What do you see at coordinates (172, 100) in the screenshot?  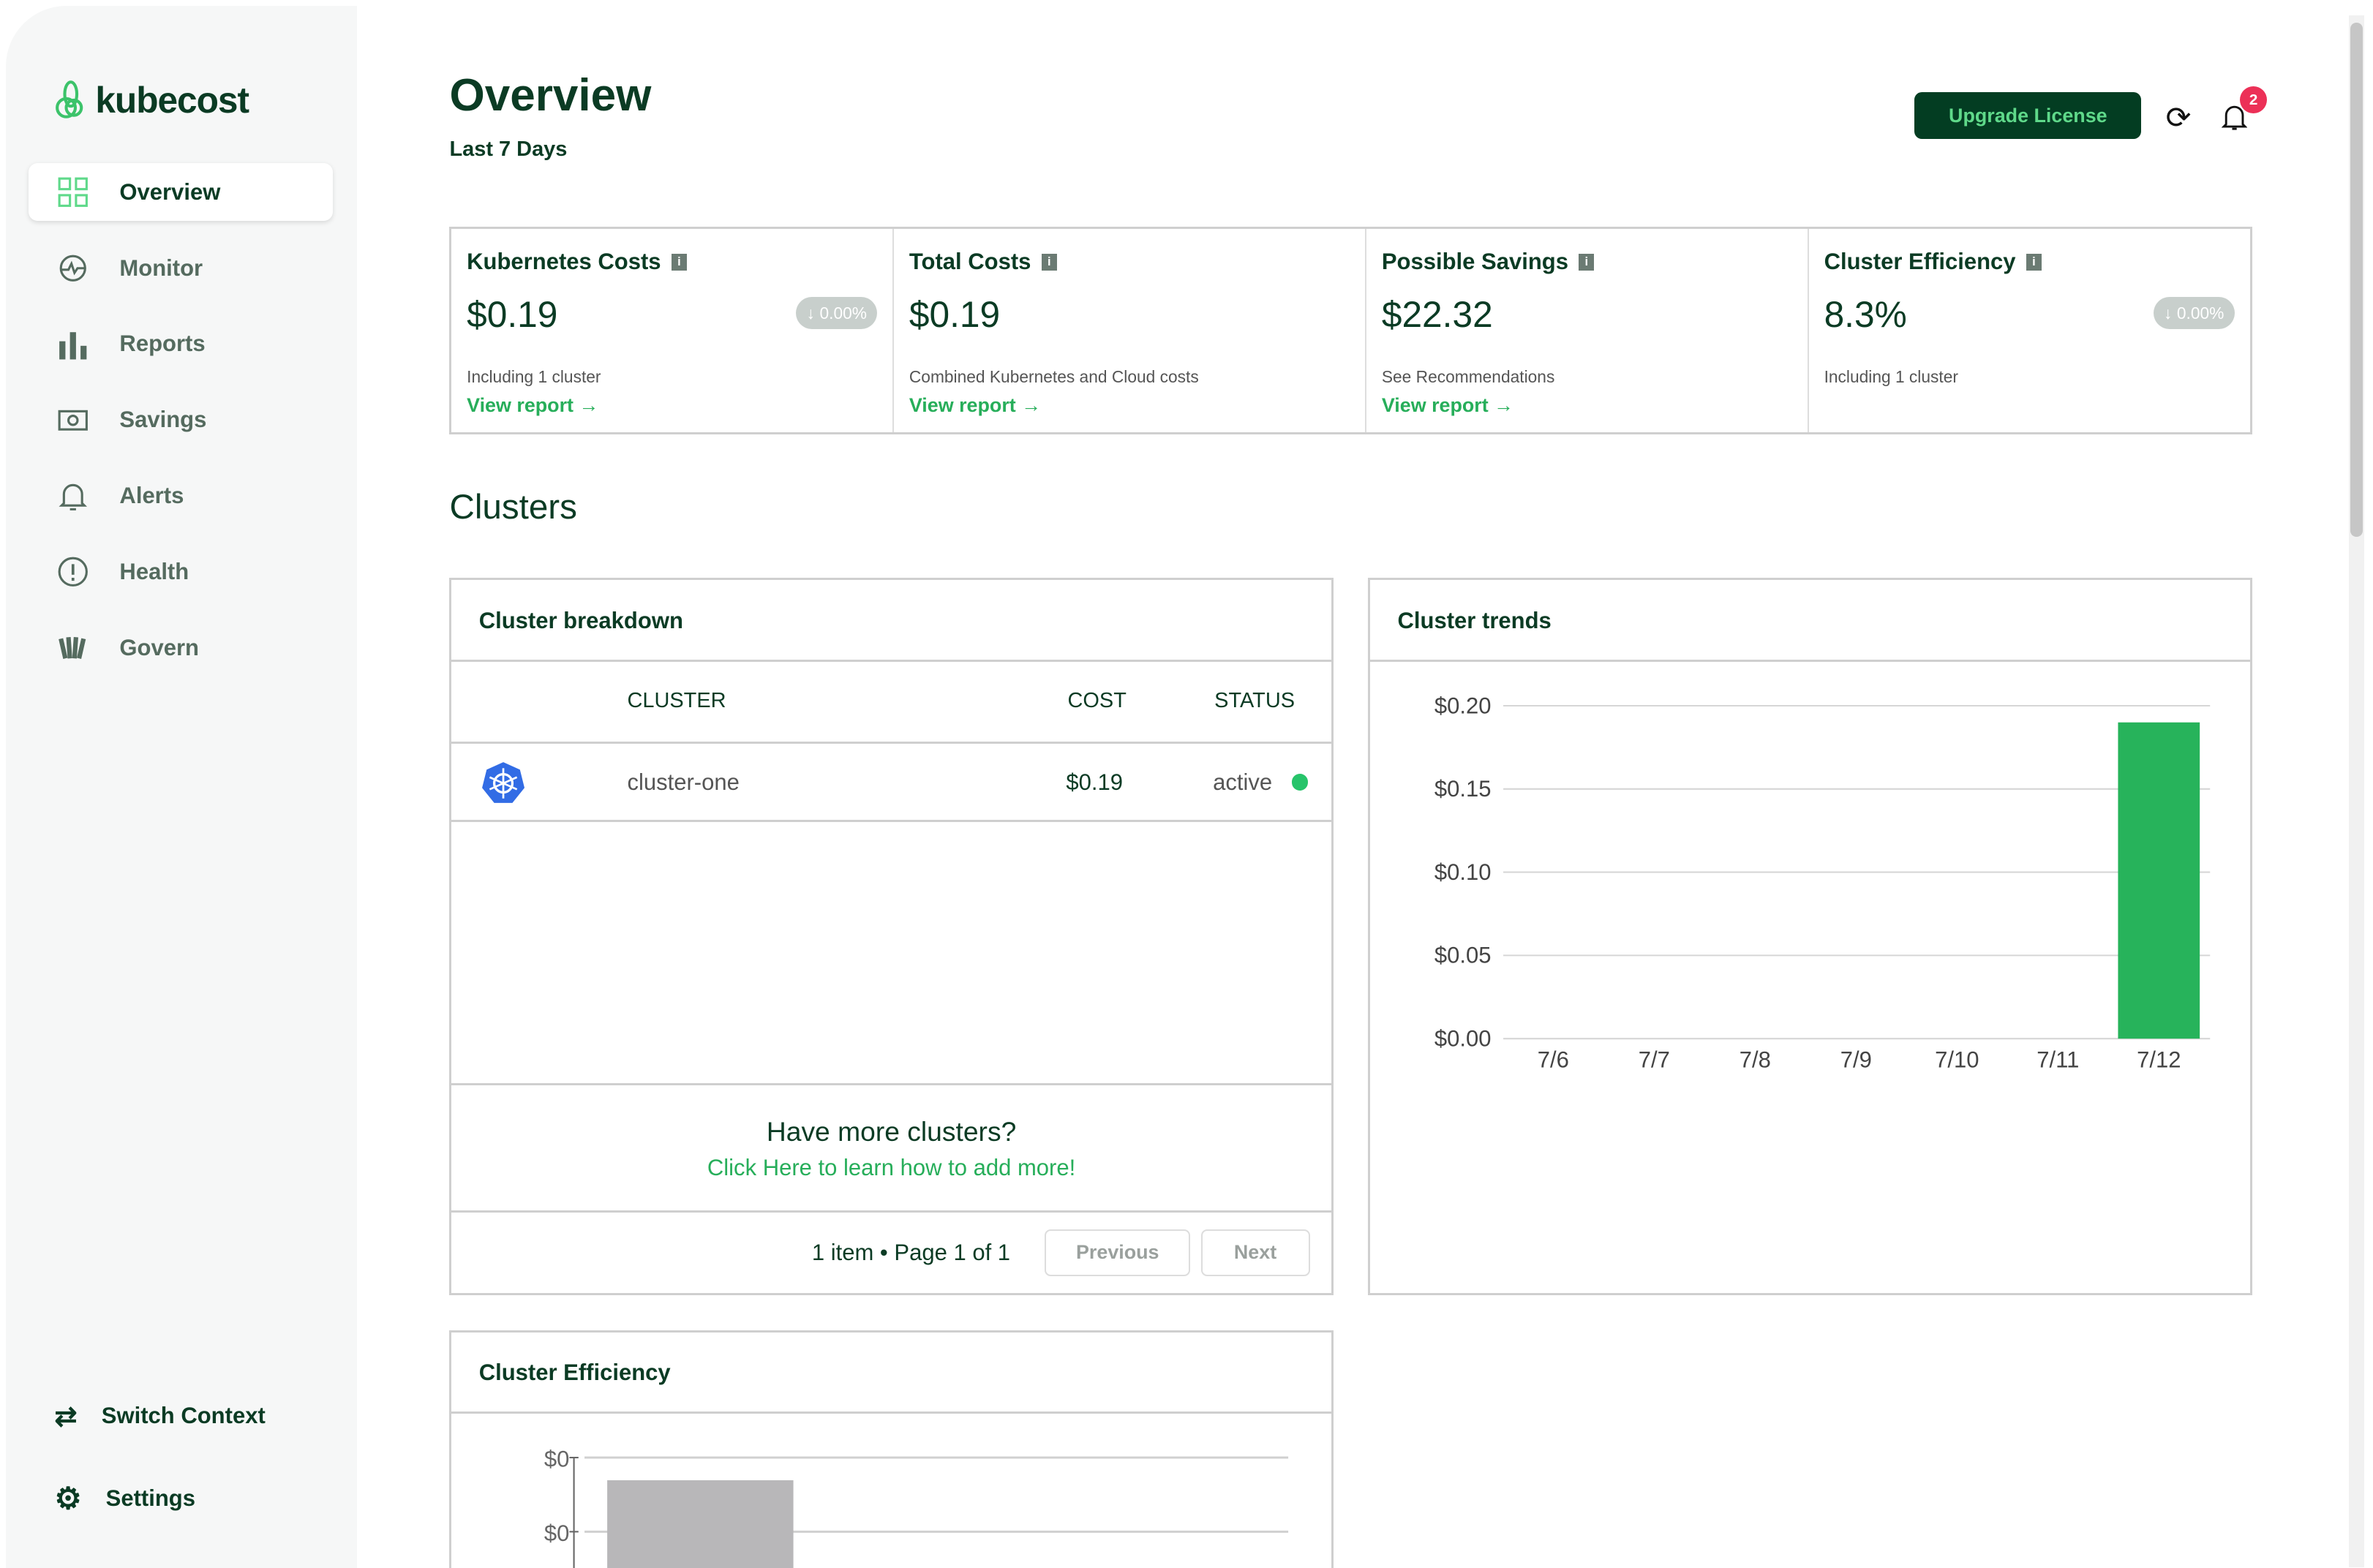 I see `brand-name: kubecost` at bounding box center [172, 100].